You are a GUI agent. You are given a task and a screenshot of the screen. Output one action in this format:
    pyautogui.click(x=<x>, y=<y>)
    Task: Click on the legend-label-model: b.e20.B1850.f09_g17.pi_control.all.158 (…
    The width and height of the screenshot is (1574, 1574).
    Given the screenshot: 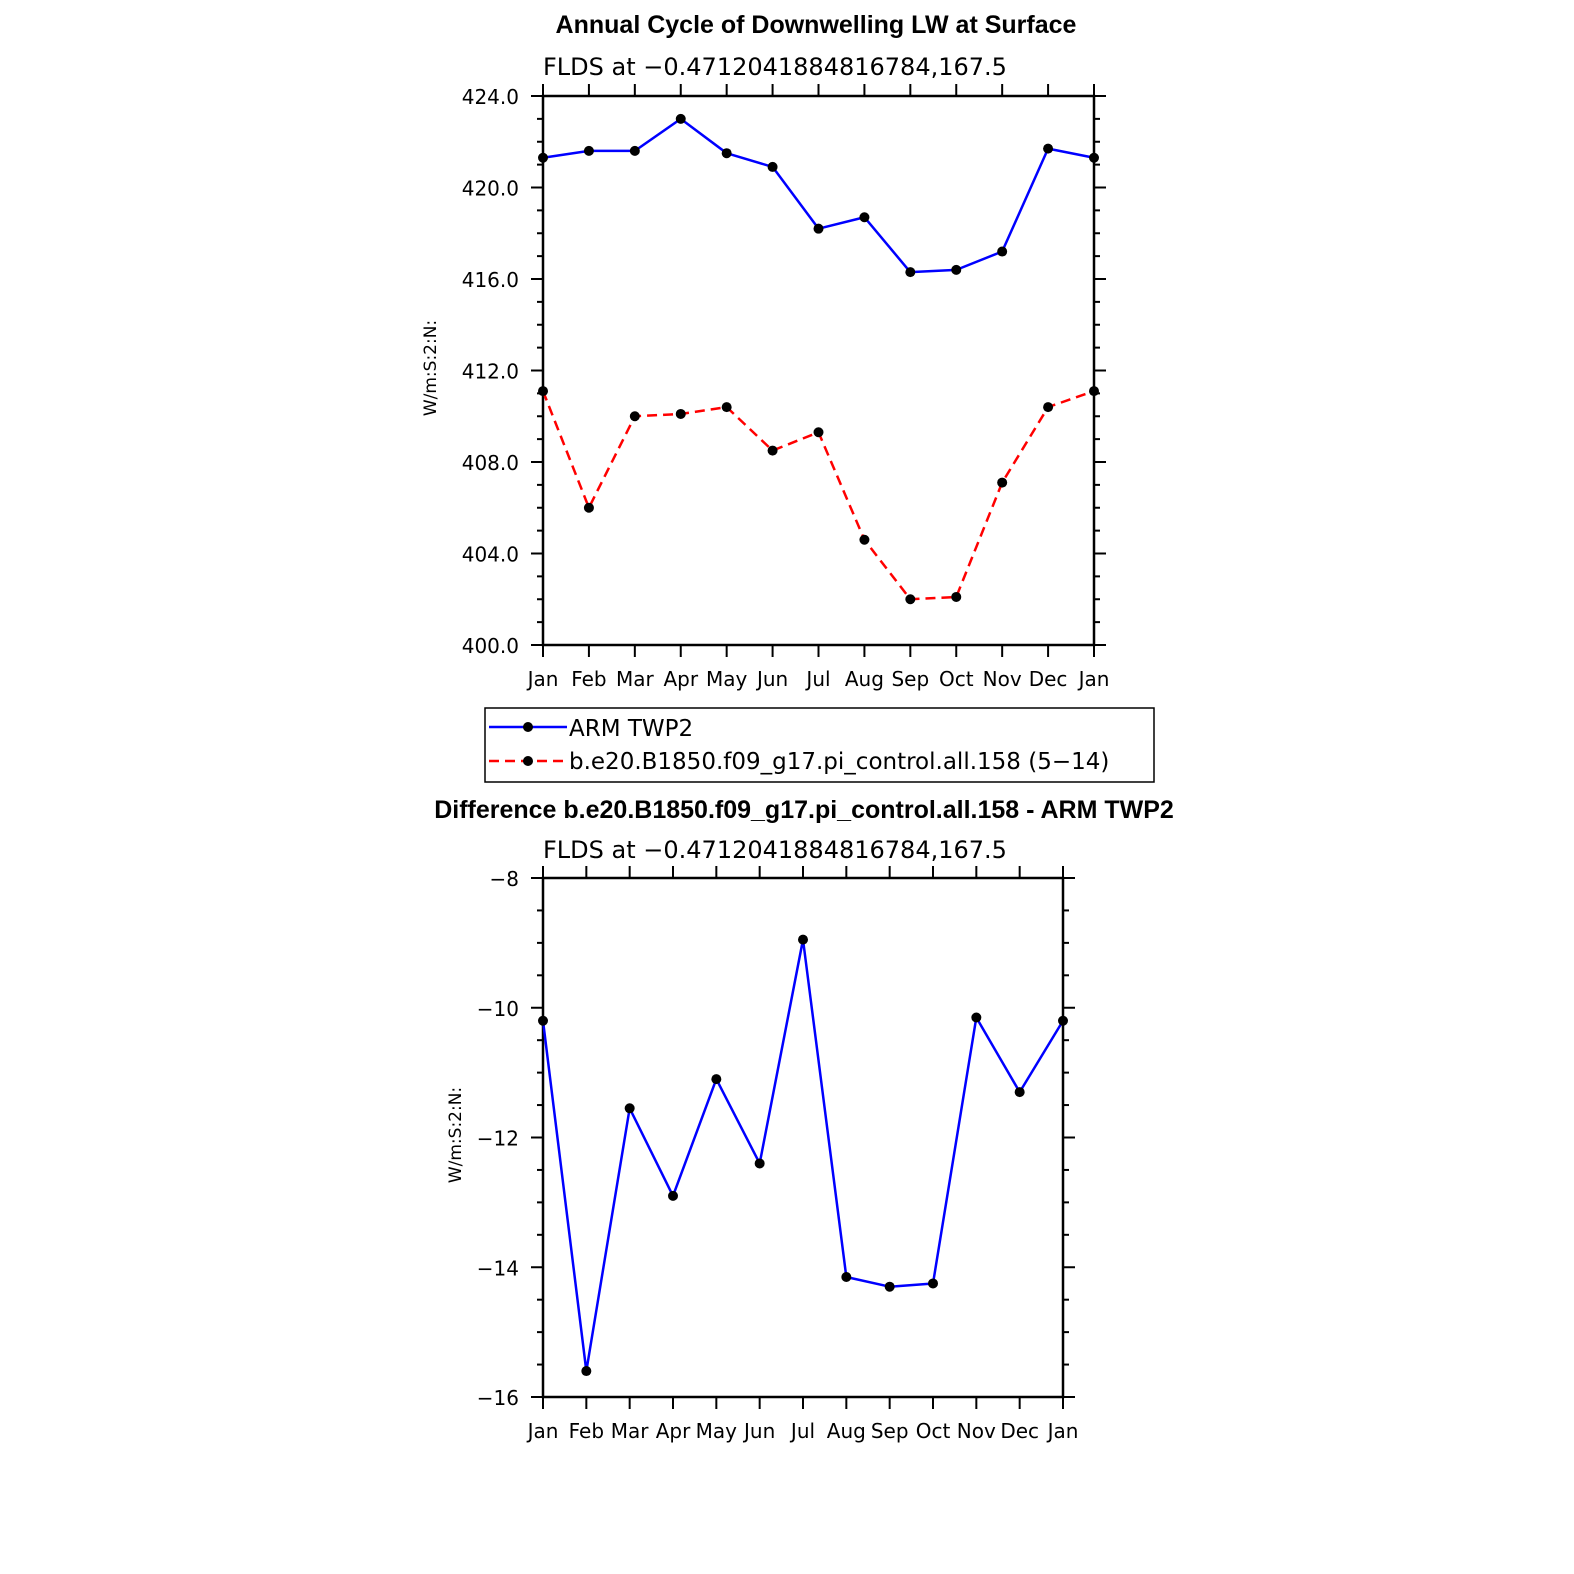 What is the action you would take?
    pyautogui.click(x=839, y=762)
    